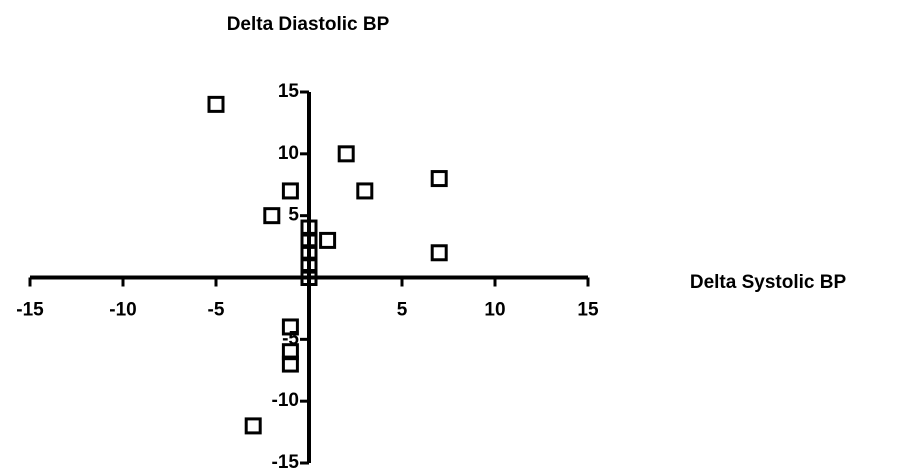 This screenshot has width=905, height=472. Describe the element at coordinates (216, 310) in the screenshot. I see `x-tick-label: -5` at that location.